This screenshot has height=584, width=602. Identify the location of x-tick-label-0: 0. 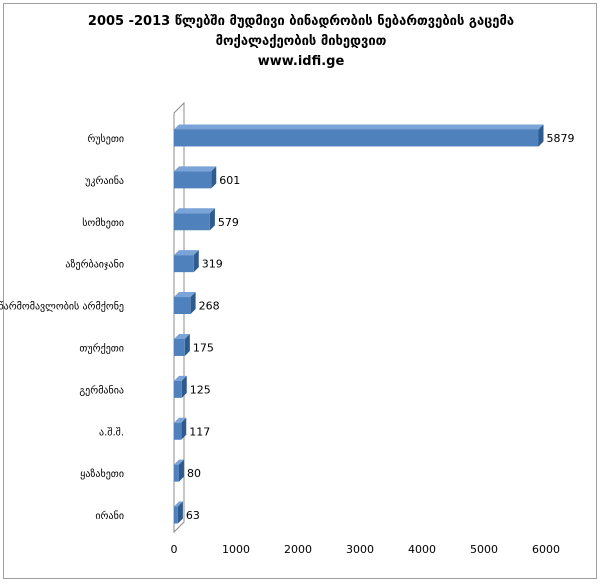
(174, 549).